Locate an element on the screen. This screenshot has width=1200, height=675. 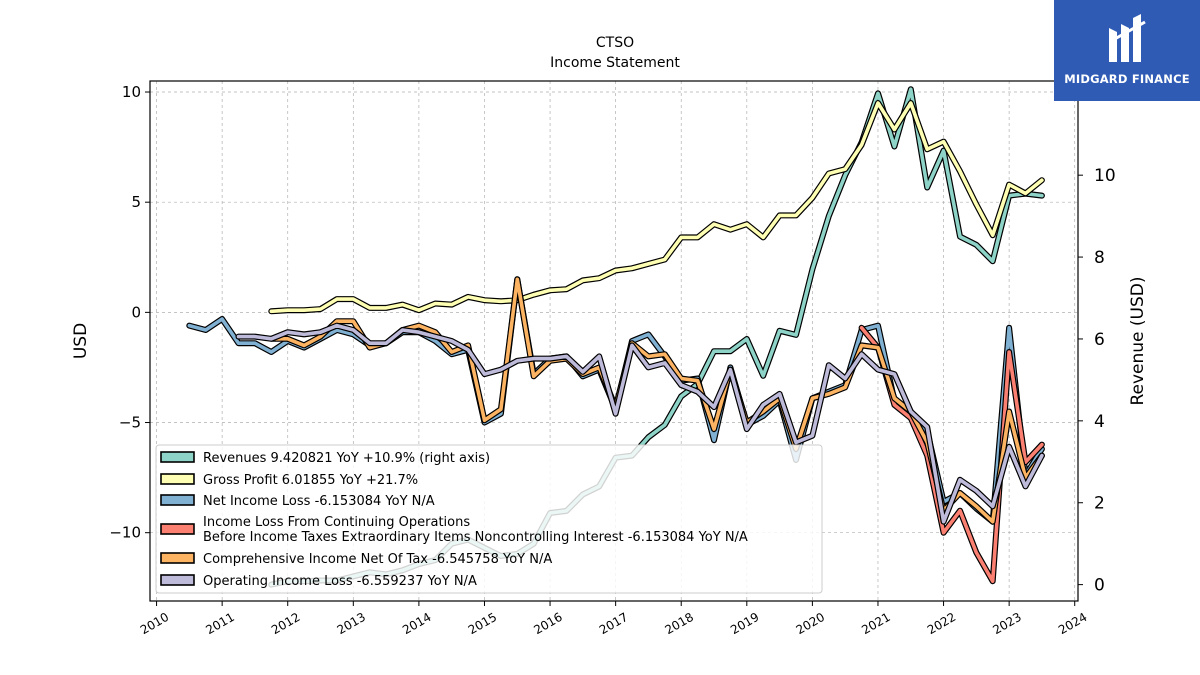
x-tick-label: 2022 is located at coordinates (941, 623).